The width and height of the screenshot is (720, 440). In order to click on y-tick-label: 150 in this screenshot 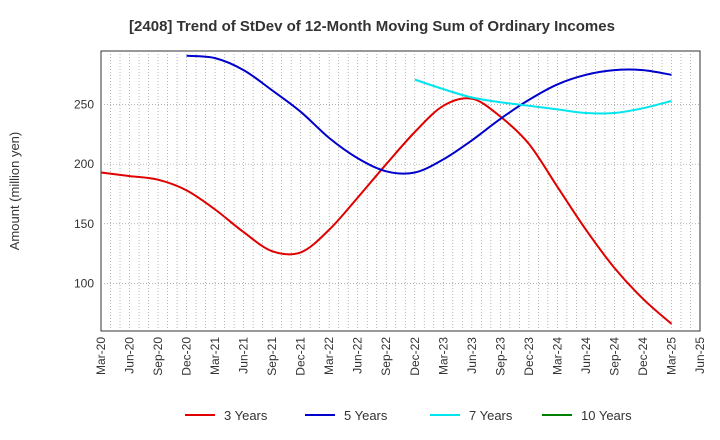, I will do `click(84, 224)`.